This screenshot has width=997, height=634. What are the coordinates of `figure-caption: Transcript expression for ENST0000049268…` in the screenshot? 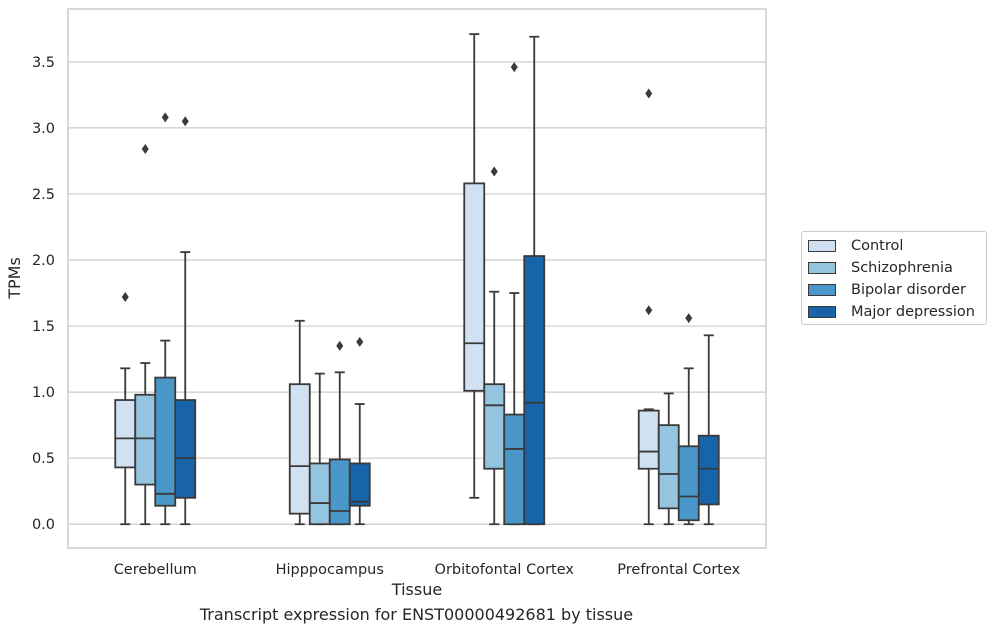 It's located at (416, 614).